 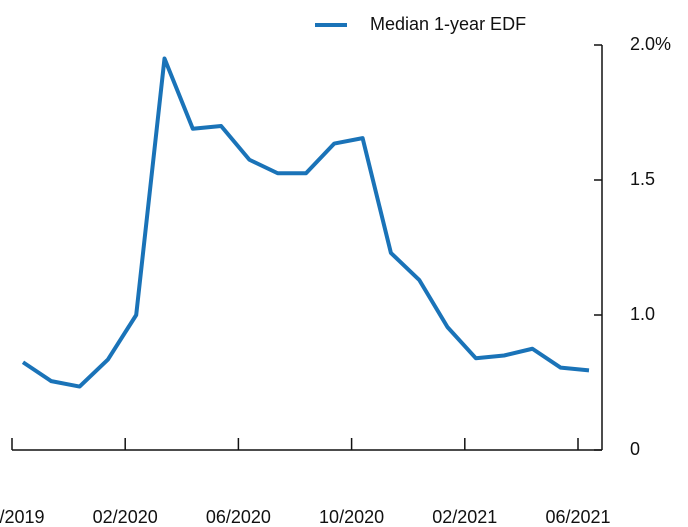 I want to click on y-tick-label: 1.5, so click(x=642, y=179).